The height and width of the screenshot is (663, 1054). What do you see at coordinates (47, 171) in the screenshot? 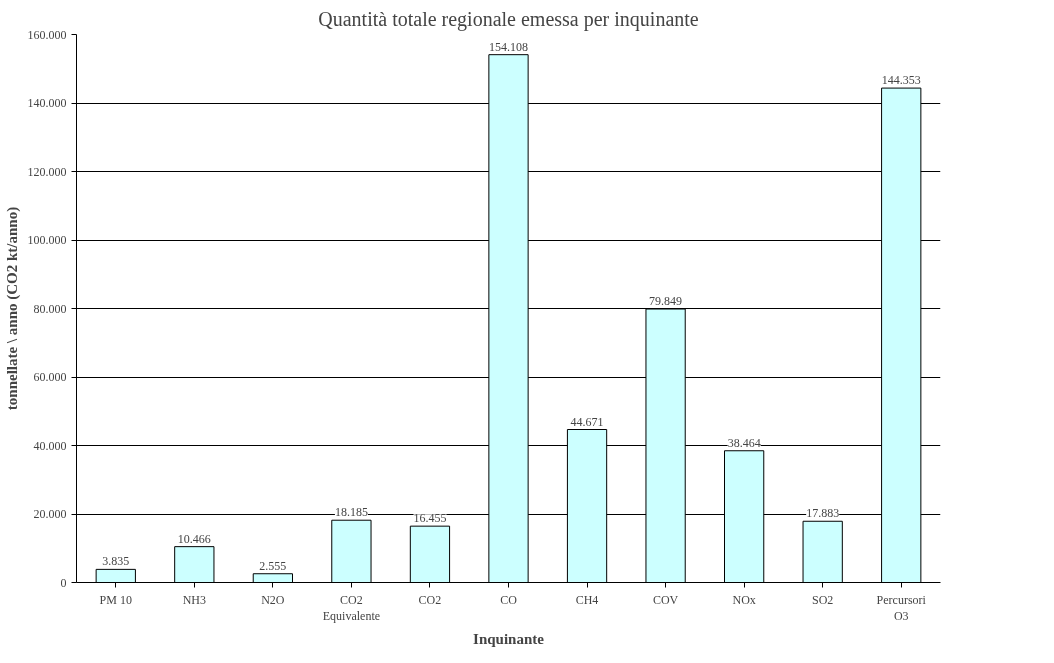
I see `y-tick-label: 120.000` at bounding box center [47, 171].